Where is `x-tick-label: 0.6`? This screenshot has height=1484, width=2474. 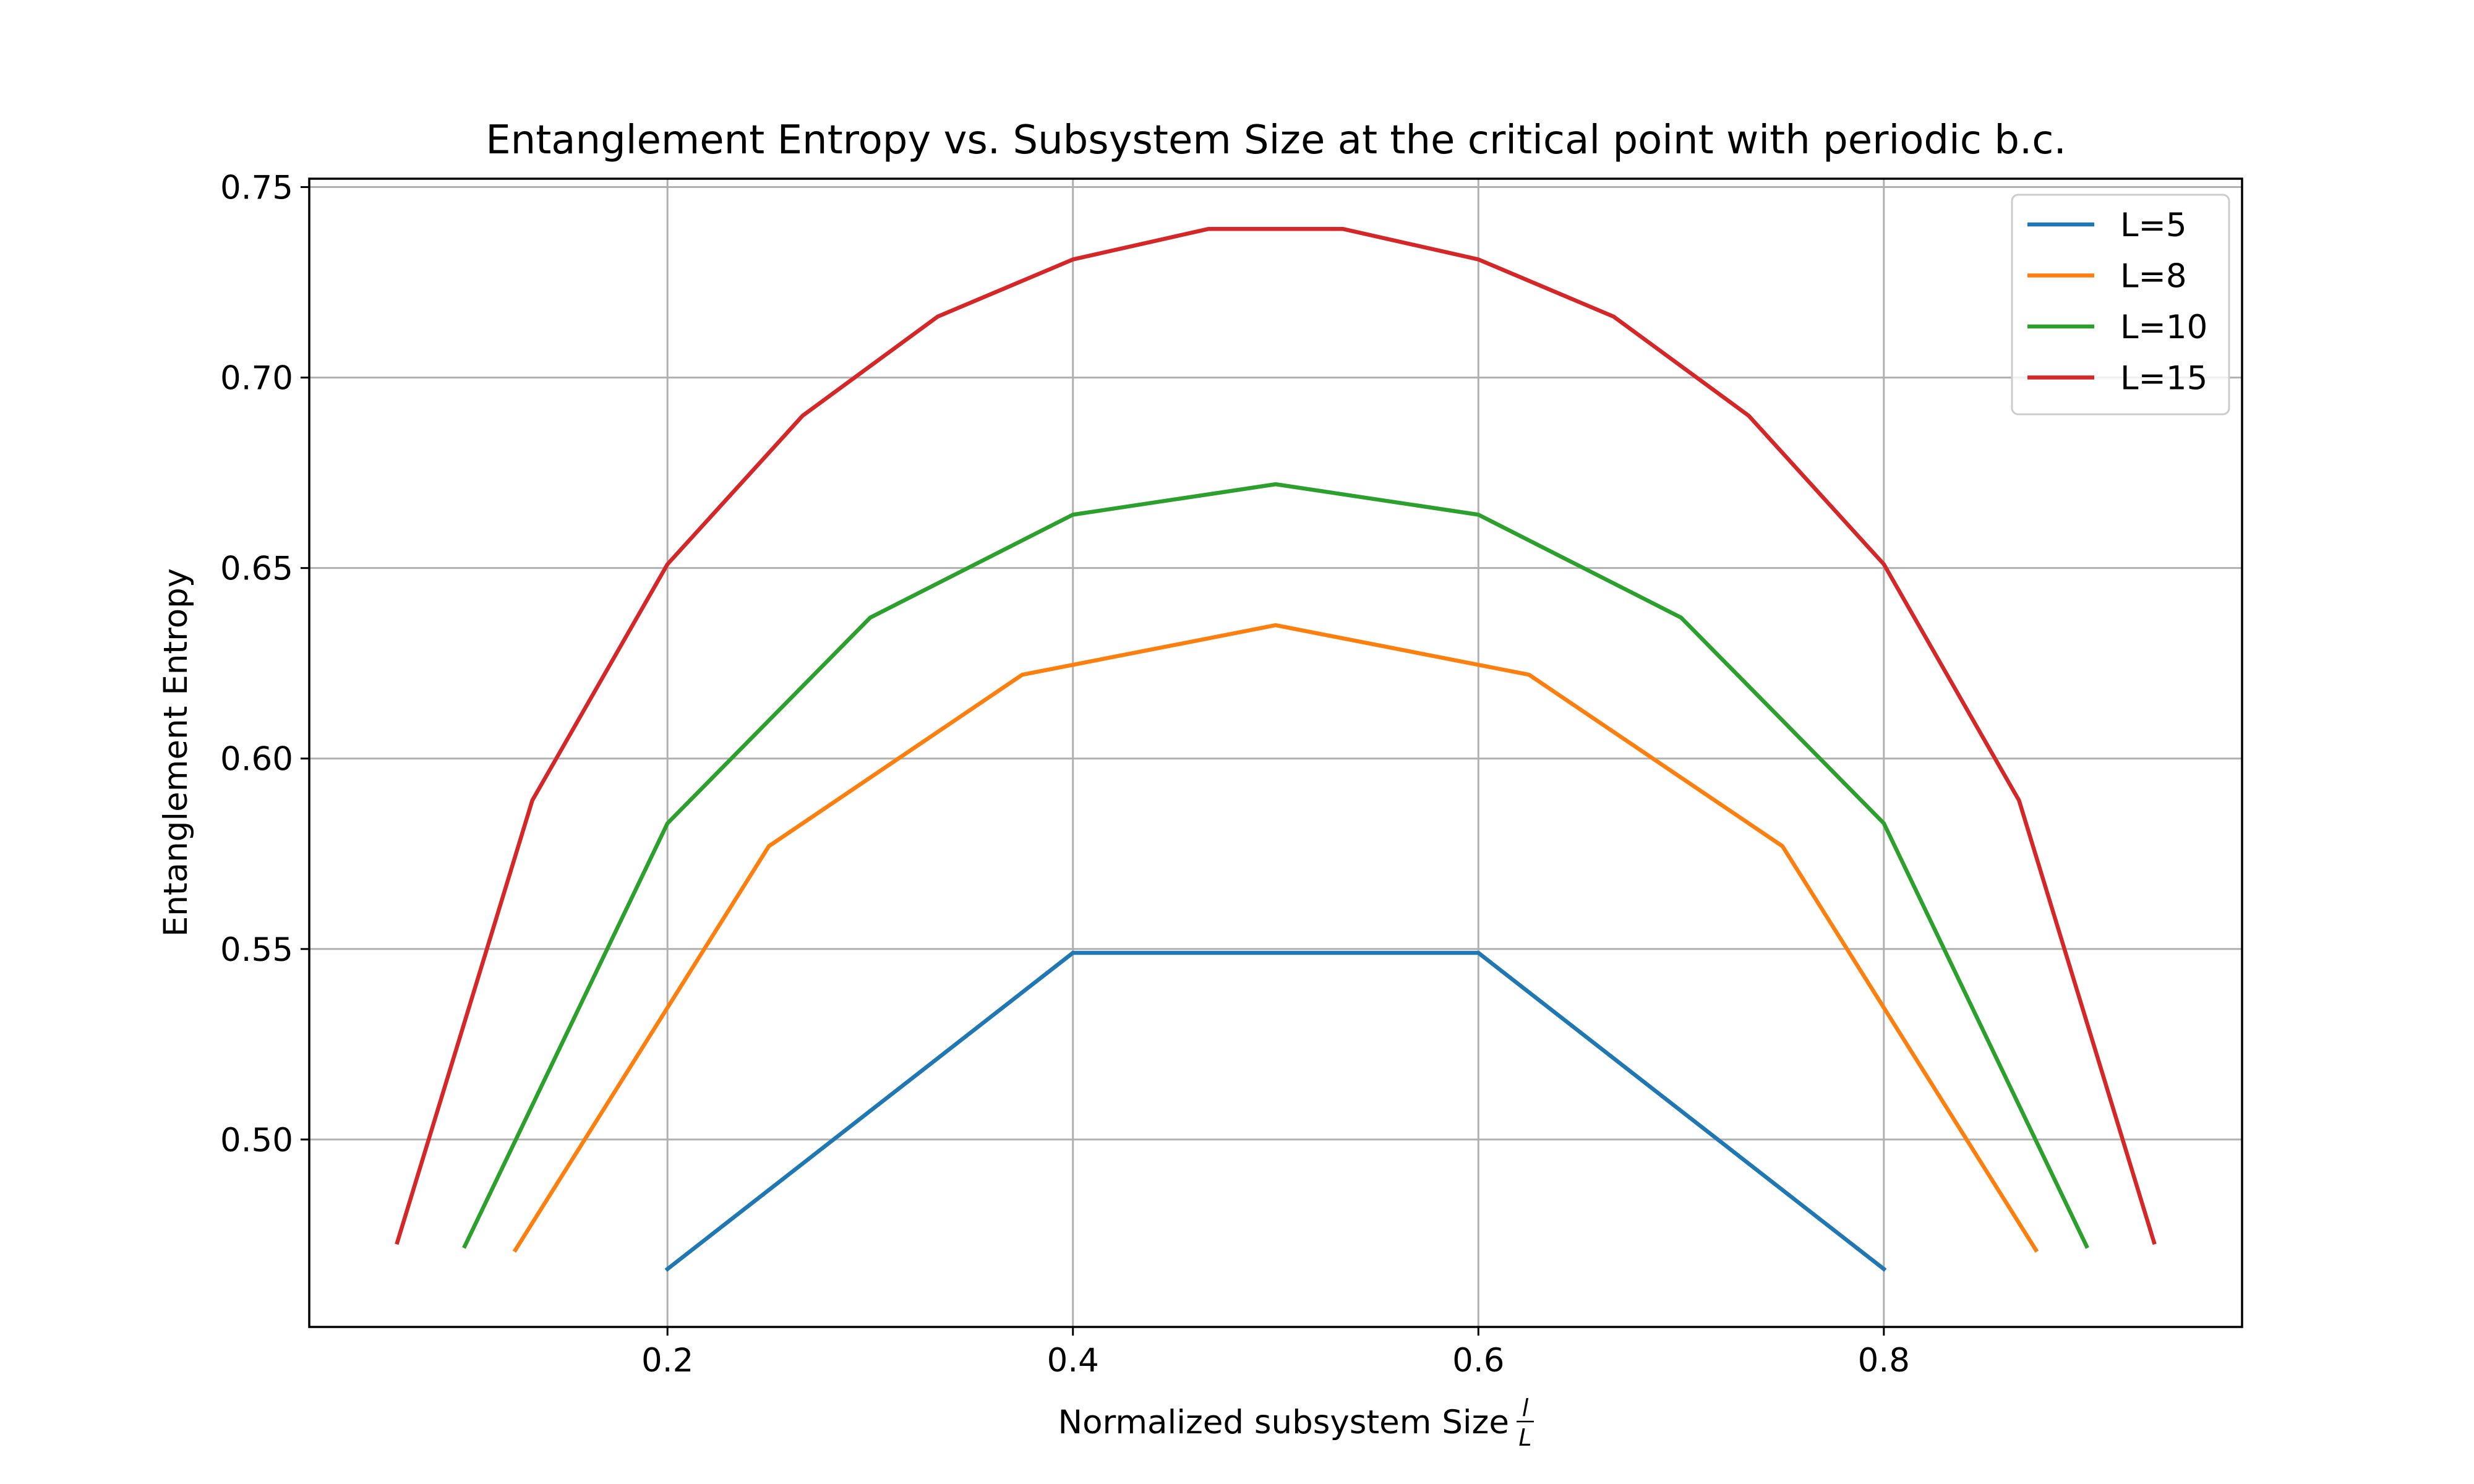
x-tick-label: 0.6 is located at coordinates (1478, 1361).